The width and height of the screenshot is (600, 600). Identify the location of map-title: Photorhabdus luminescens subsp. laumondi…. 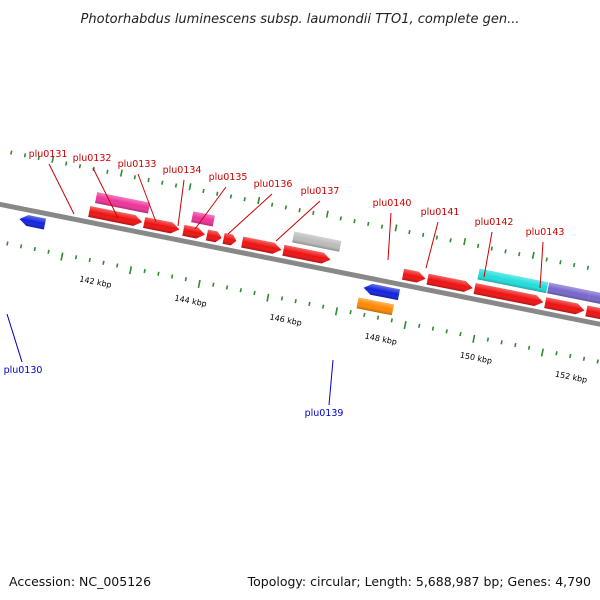
(300, 19).